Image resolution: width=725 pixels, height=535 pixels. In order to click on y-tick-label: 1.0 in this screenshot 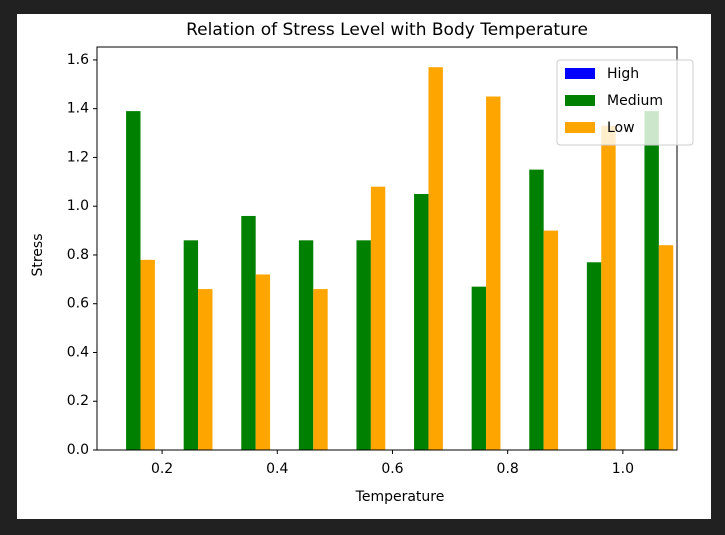, I will do `click(78, 206)`.